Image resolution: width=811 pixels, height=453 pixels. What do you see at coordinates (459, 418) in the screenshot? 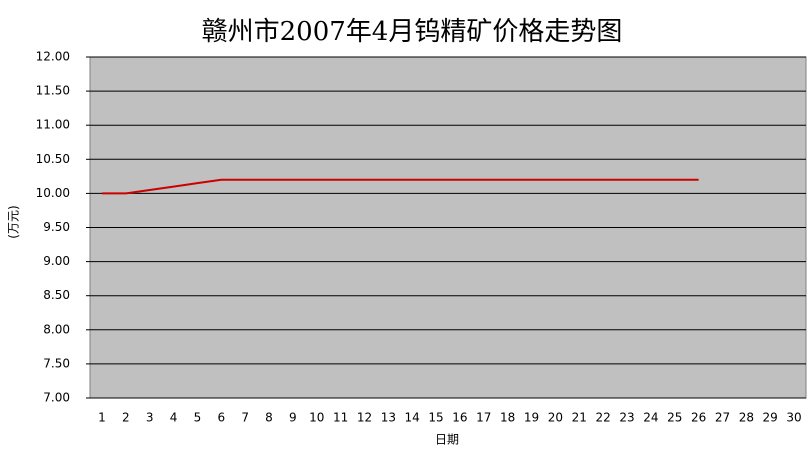
I see `x-tick-label: 16` at bounding box center [459, 418].